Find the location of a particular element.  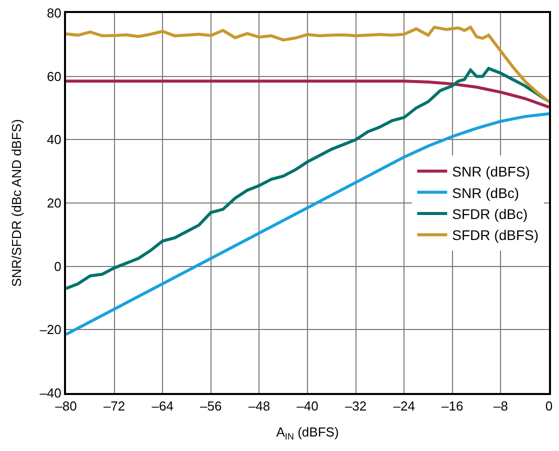

x-tick-label: –64 is located at coordinates (163, 406).